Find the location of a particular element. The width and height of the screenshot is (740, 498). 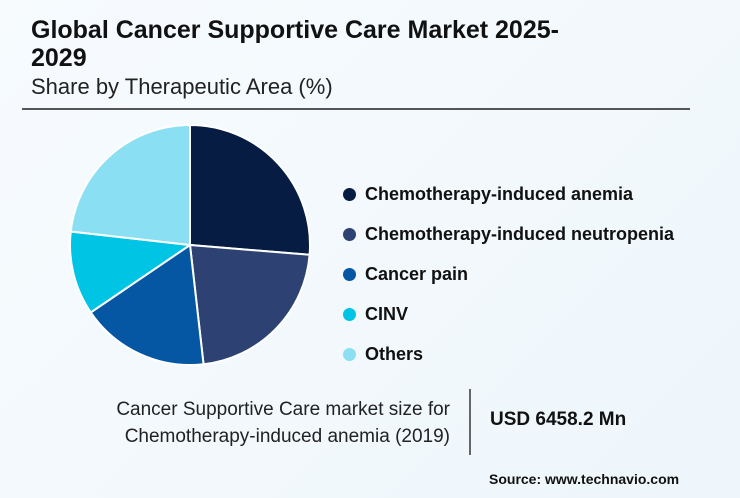

legend-label: Others is located at coordinates (394, 353).